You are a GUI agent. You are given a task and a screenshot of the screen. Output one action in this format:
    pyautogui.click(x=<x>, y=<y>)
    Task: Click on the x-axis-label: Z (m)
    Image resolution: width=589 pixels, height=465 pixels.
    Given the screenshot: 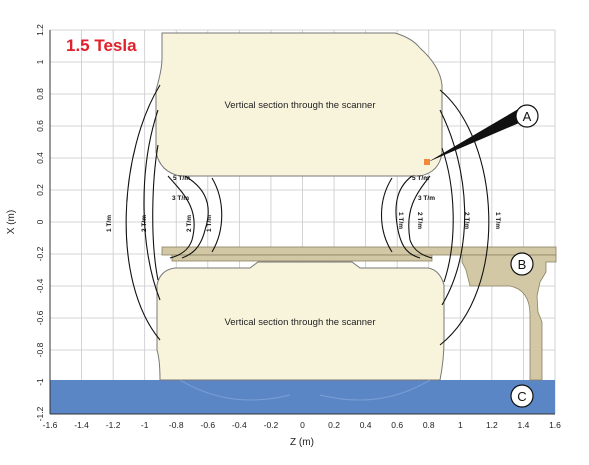 What is the action you would take?
    pyautogui.click(x=302, y=442)
    